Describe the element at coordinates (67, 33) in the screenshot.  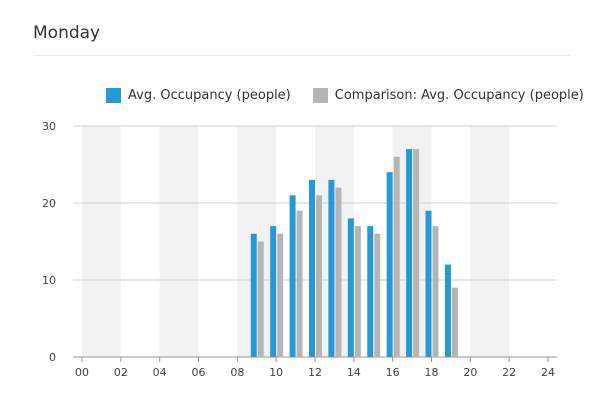
I see `panel-title: Monday` at that location.